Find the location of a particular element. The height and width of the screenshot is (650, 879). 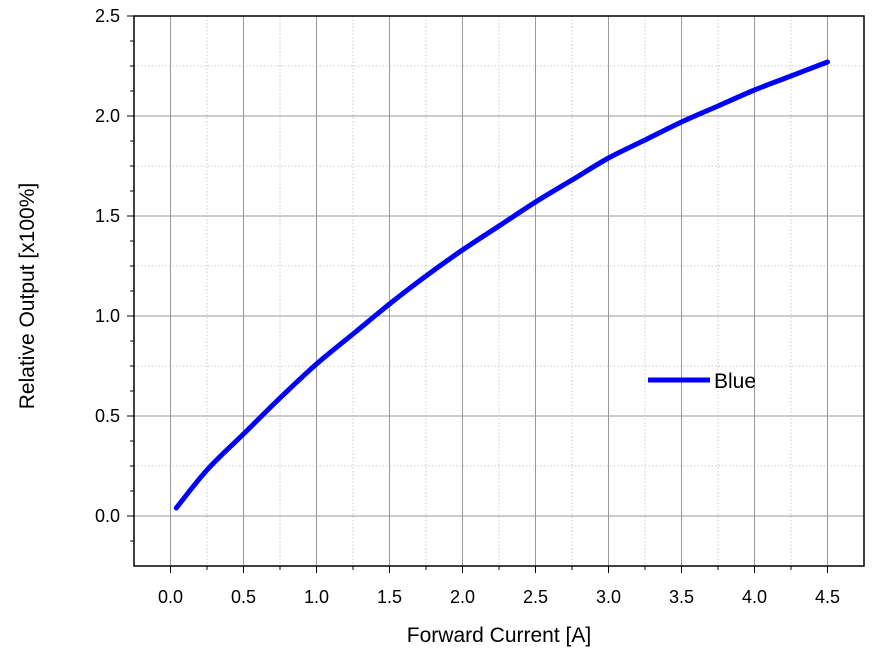

y-tick-label: 2.5 is located at coordinates (107, 16).